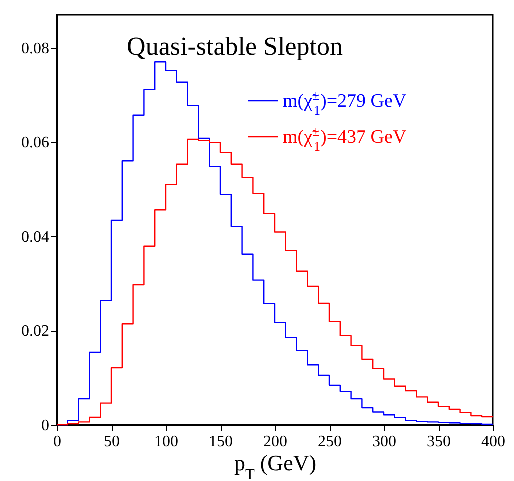 This screenshot has height=481, width=514. What do you see at coordinates (275, 465) in the screenshot?
I see `x-axis-title: p$_{T}$ (GeV)` at bounding box center [275, 465].